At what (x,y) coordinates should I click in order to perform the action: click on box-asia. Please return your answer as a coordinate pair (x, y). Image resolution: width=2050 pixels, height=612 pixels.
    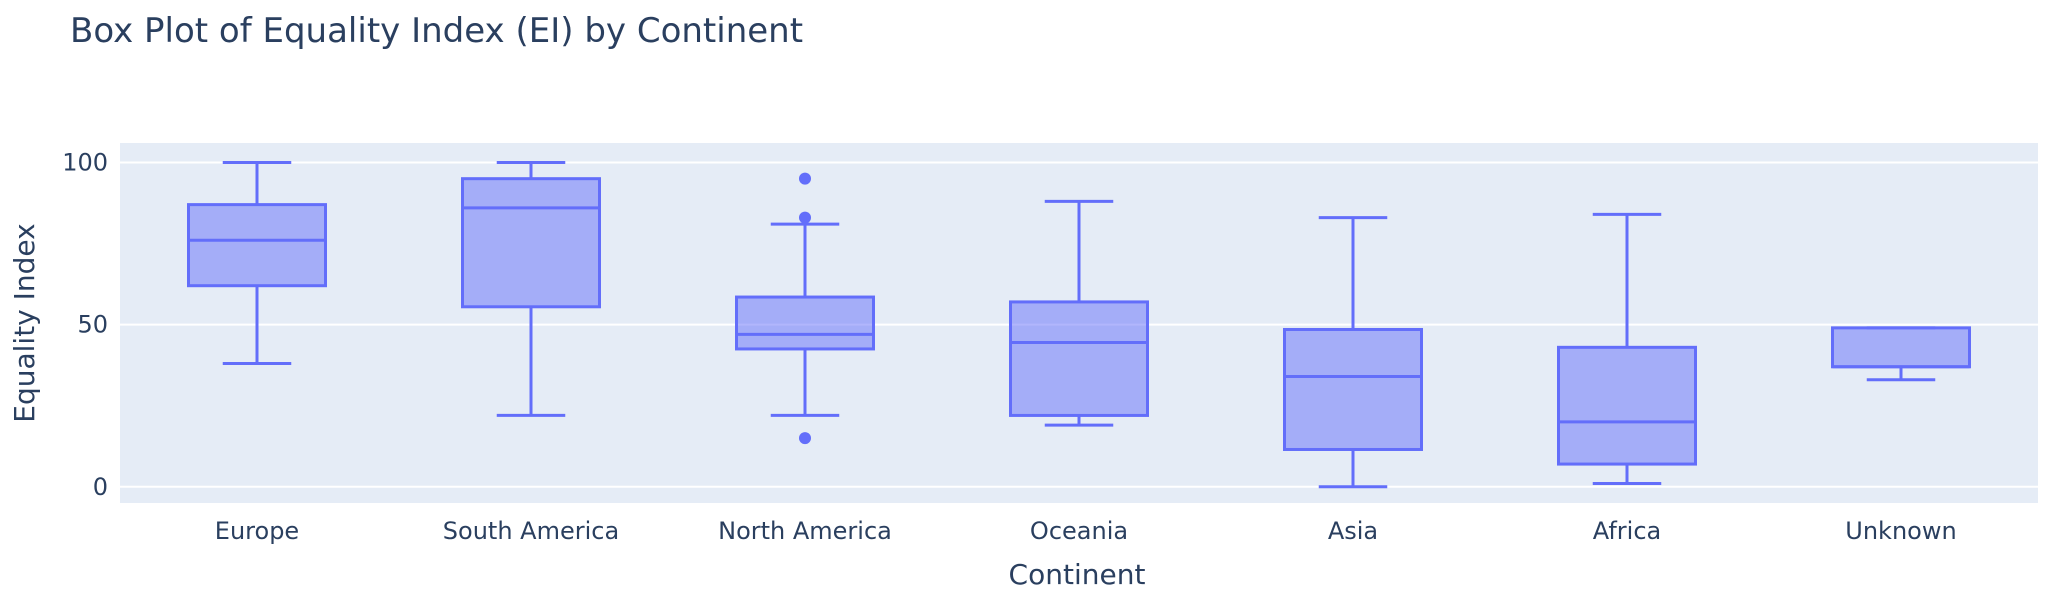
    Looking at the image, I should click on (1353, 352).